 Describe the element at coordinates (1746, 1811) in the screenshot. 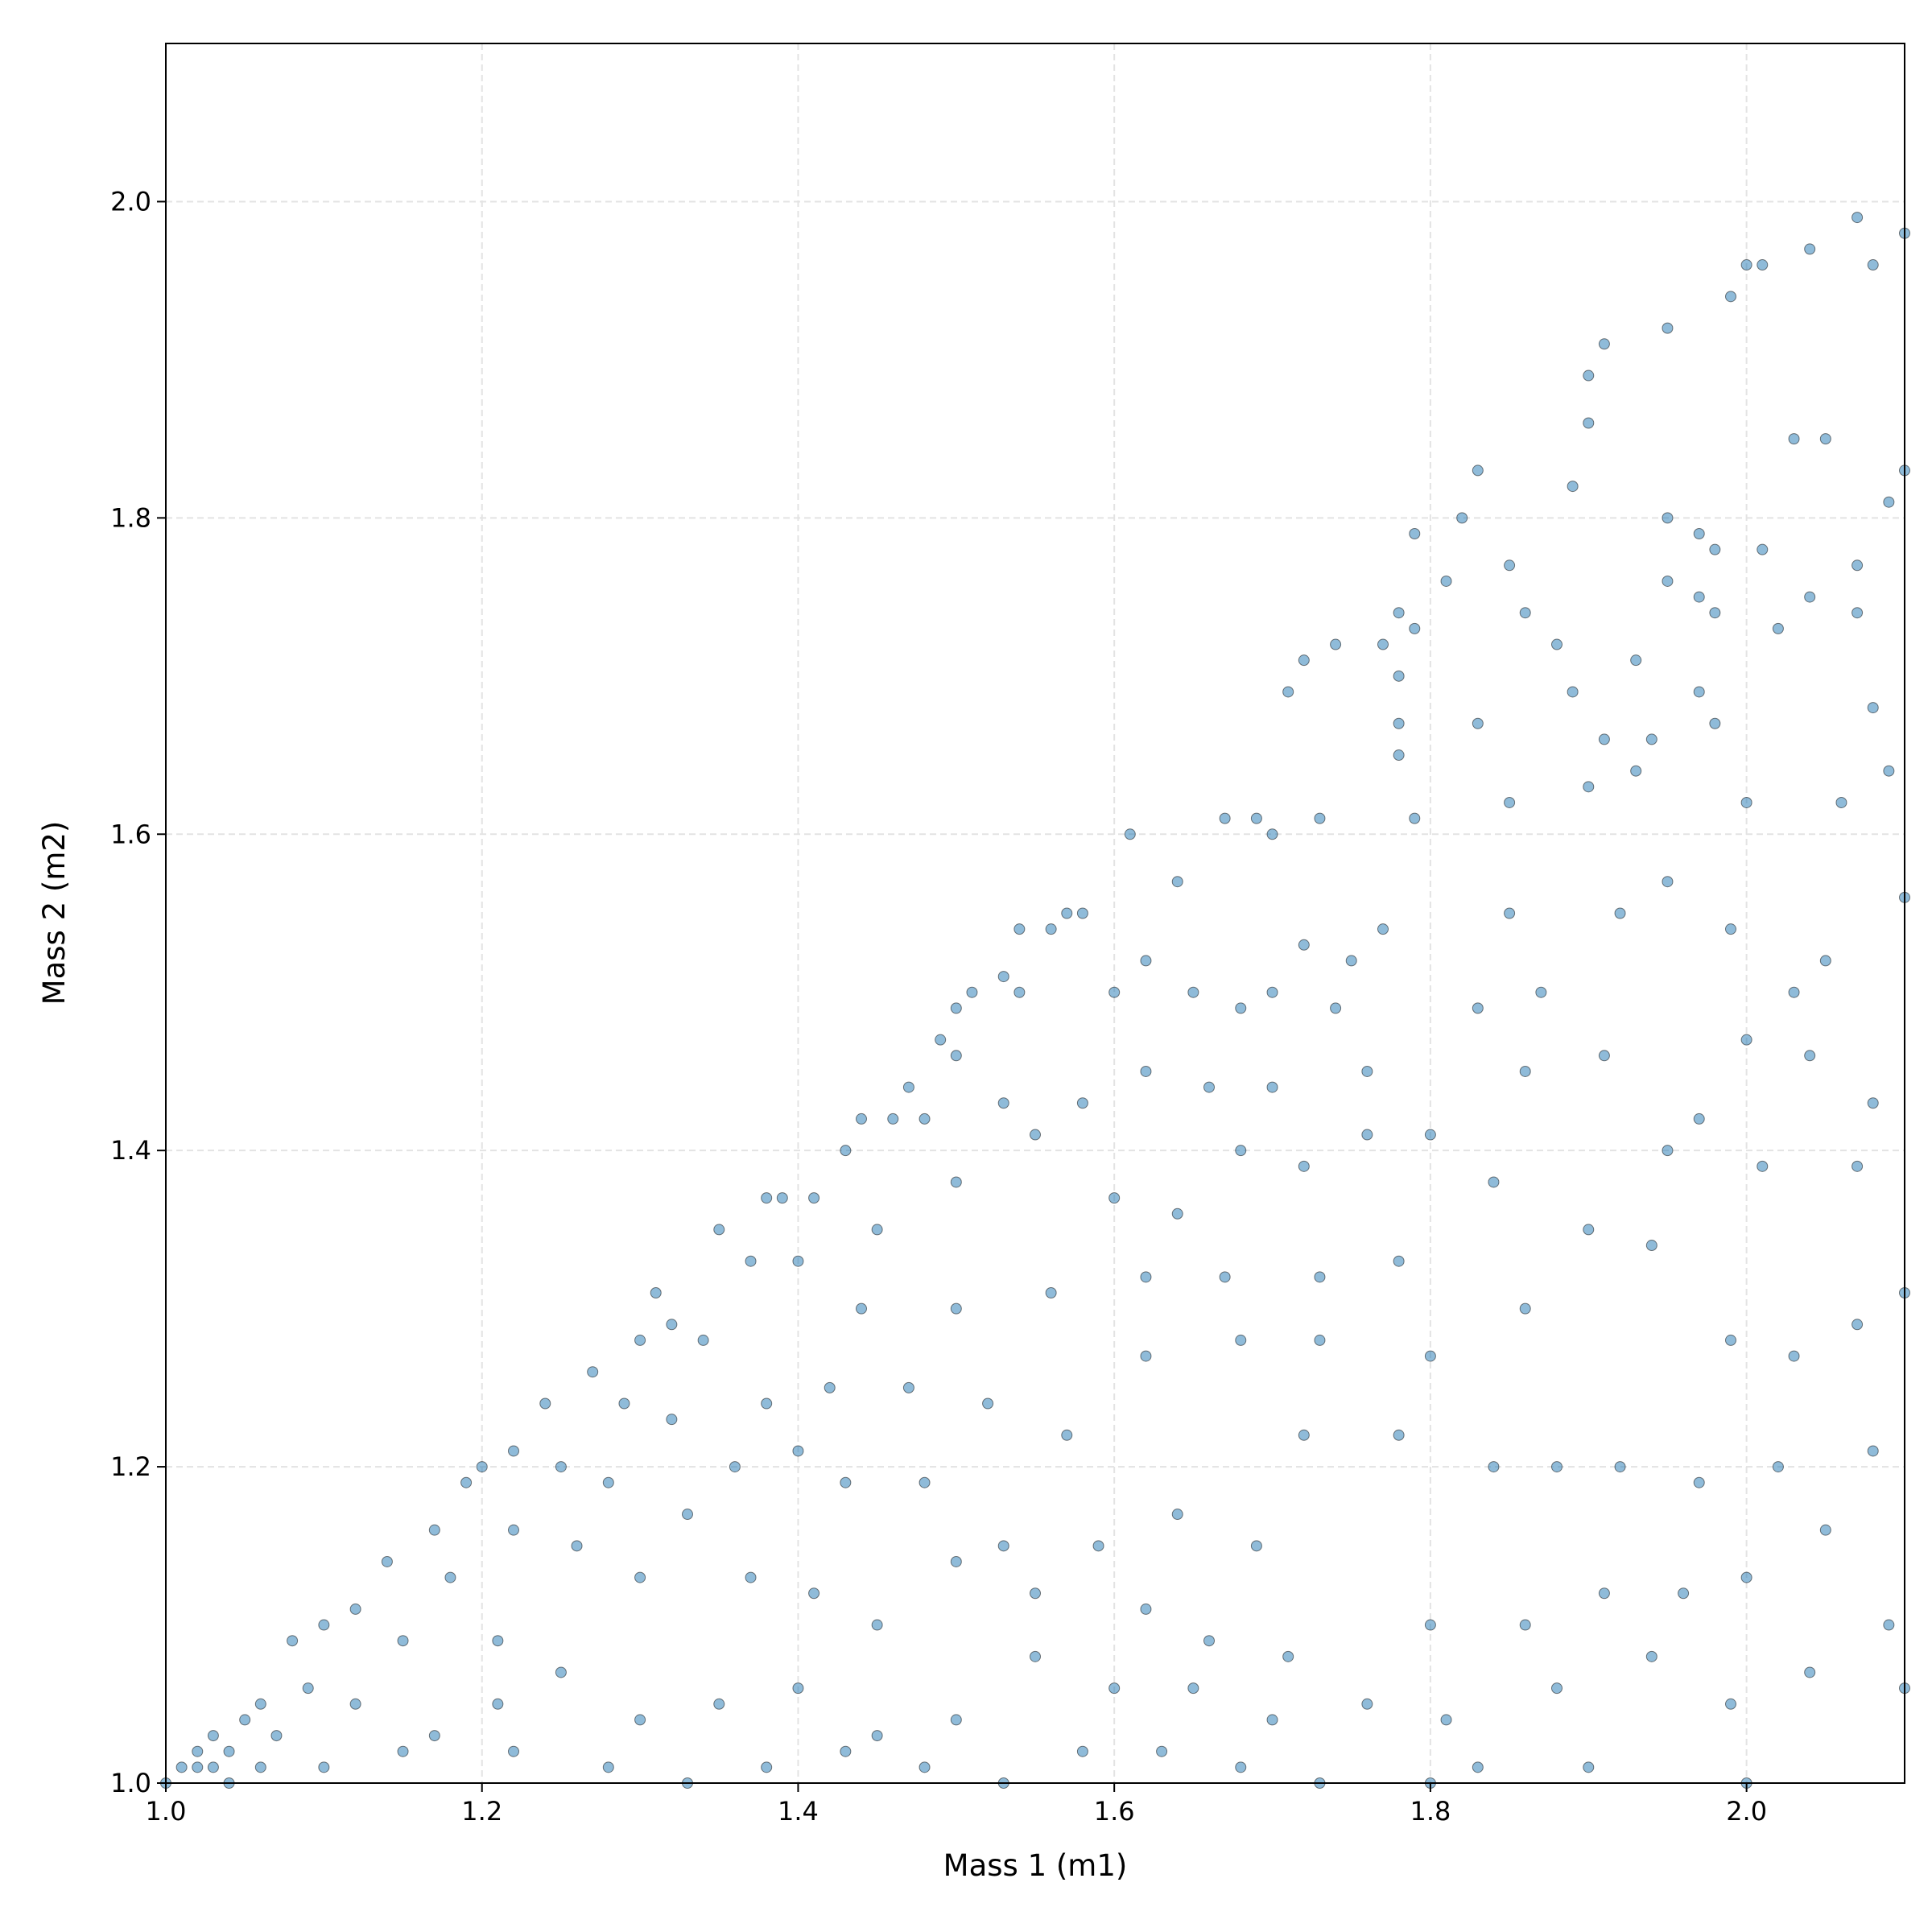

I see `x-tick-label: 2.0` at that location.